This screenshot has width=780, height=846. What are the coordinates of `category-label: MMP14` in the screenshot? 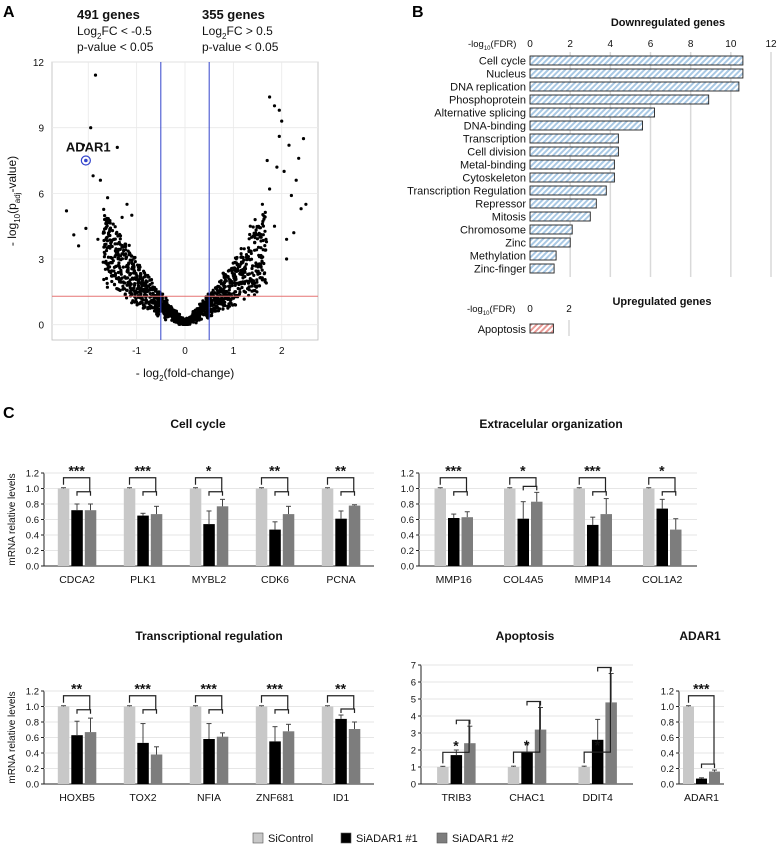 It's located at (593, 580).